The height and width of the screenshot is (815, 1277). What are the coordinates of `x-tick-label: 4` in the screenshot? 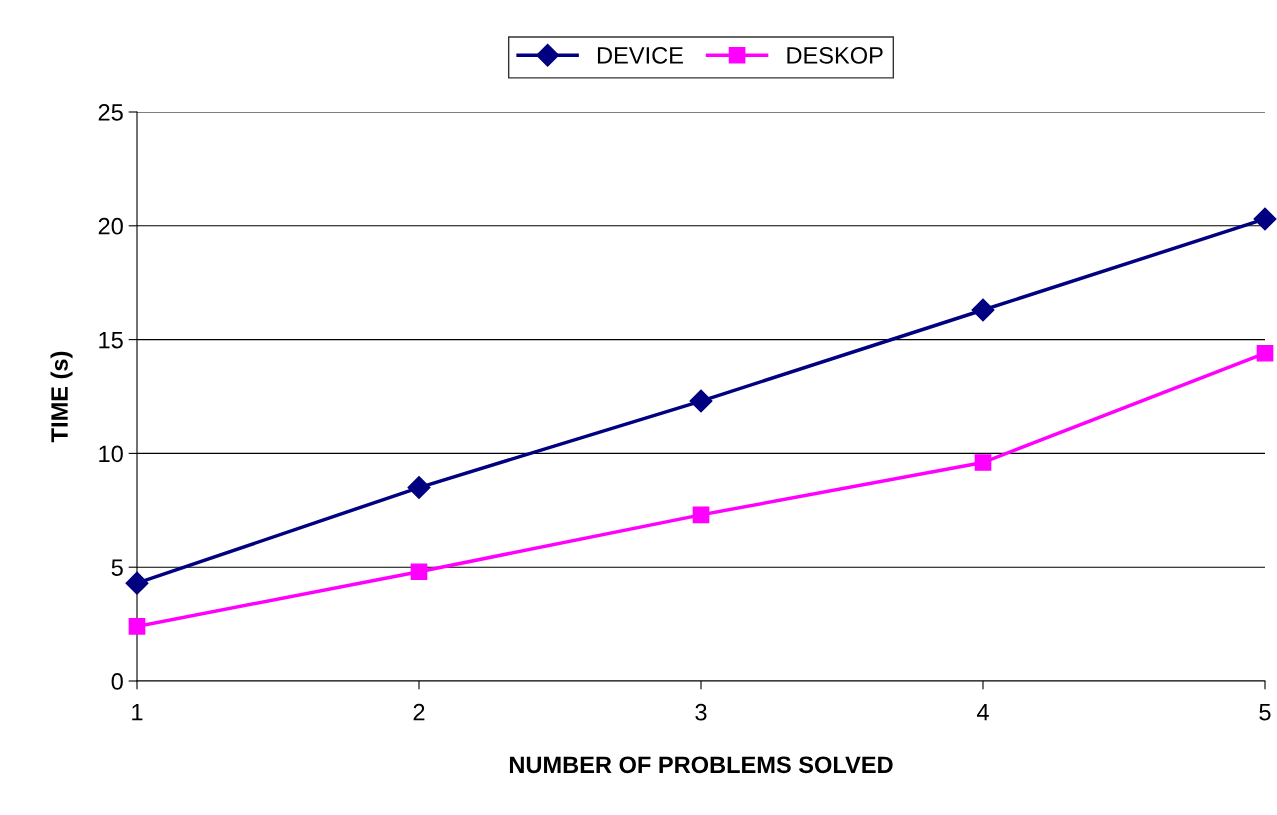 It's located at (982, 712).